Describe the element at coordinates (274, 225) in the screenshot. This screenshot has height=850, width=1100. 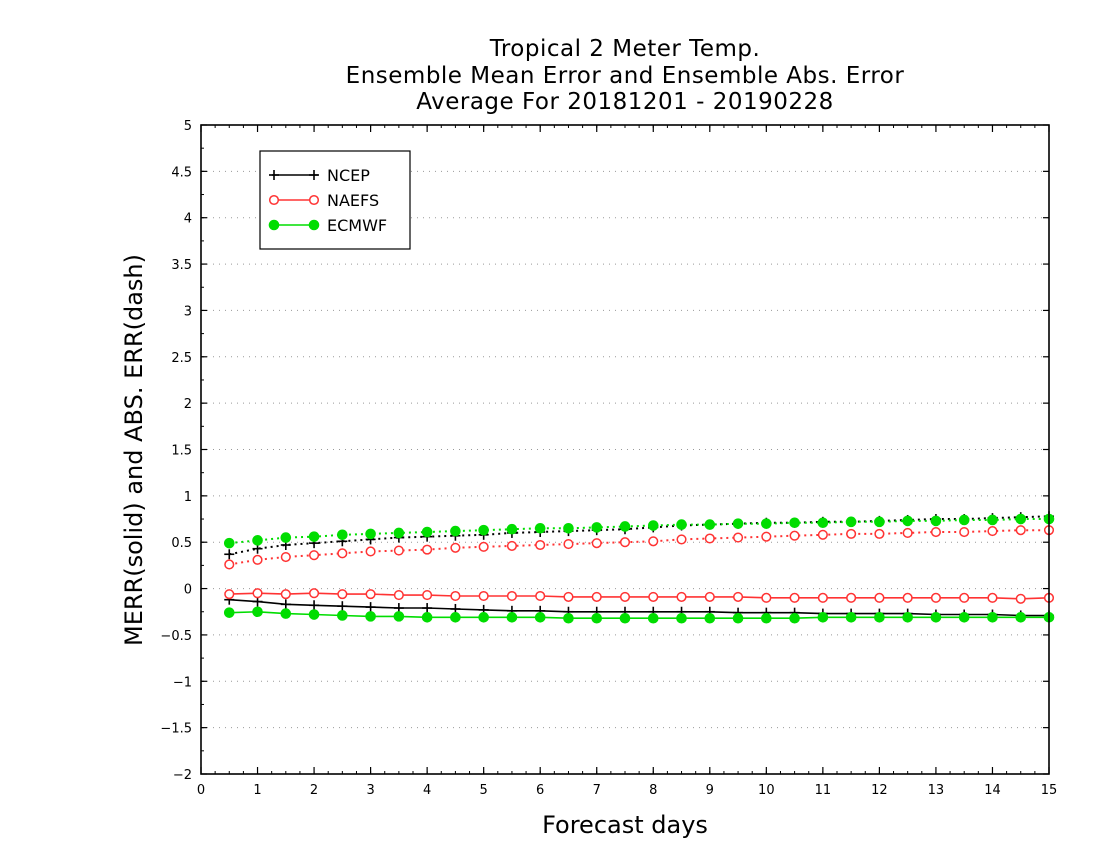
I see `legend-marker-ecmwf` at that location.